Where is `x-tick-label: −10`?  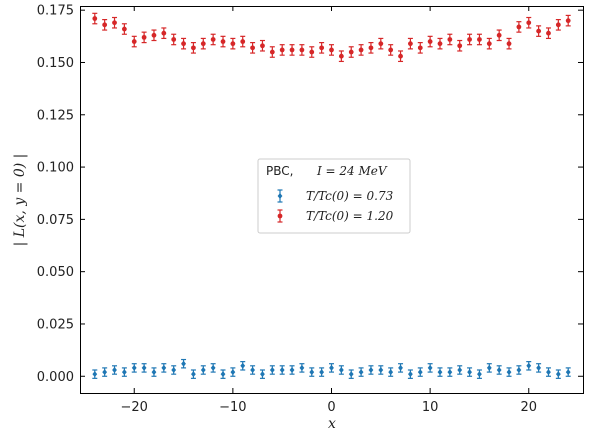
x-tick-label: −10 is located at coordinates (232, 407).